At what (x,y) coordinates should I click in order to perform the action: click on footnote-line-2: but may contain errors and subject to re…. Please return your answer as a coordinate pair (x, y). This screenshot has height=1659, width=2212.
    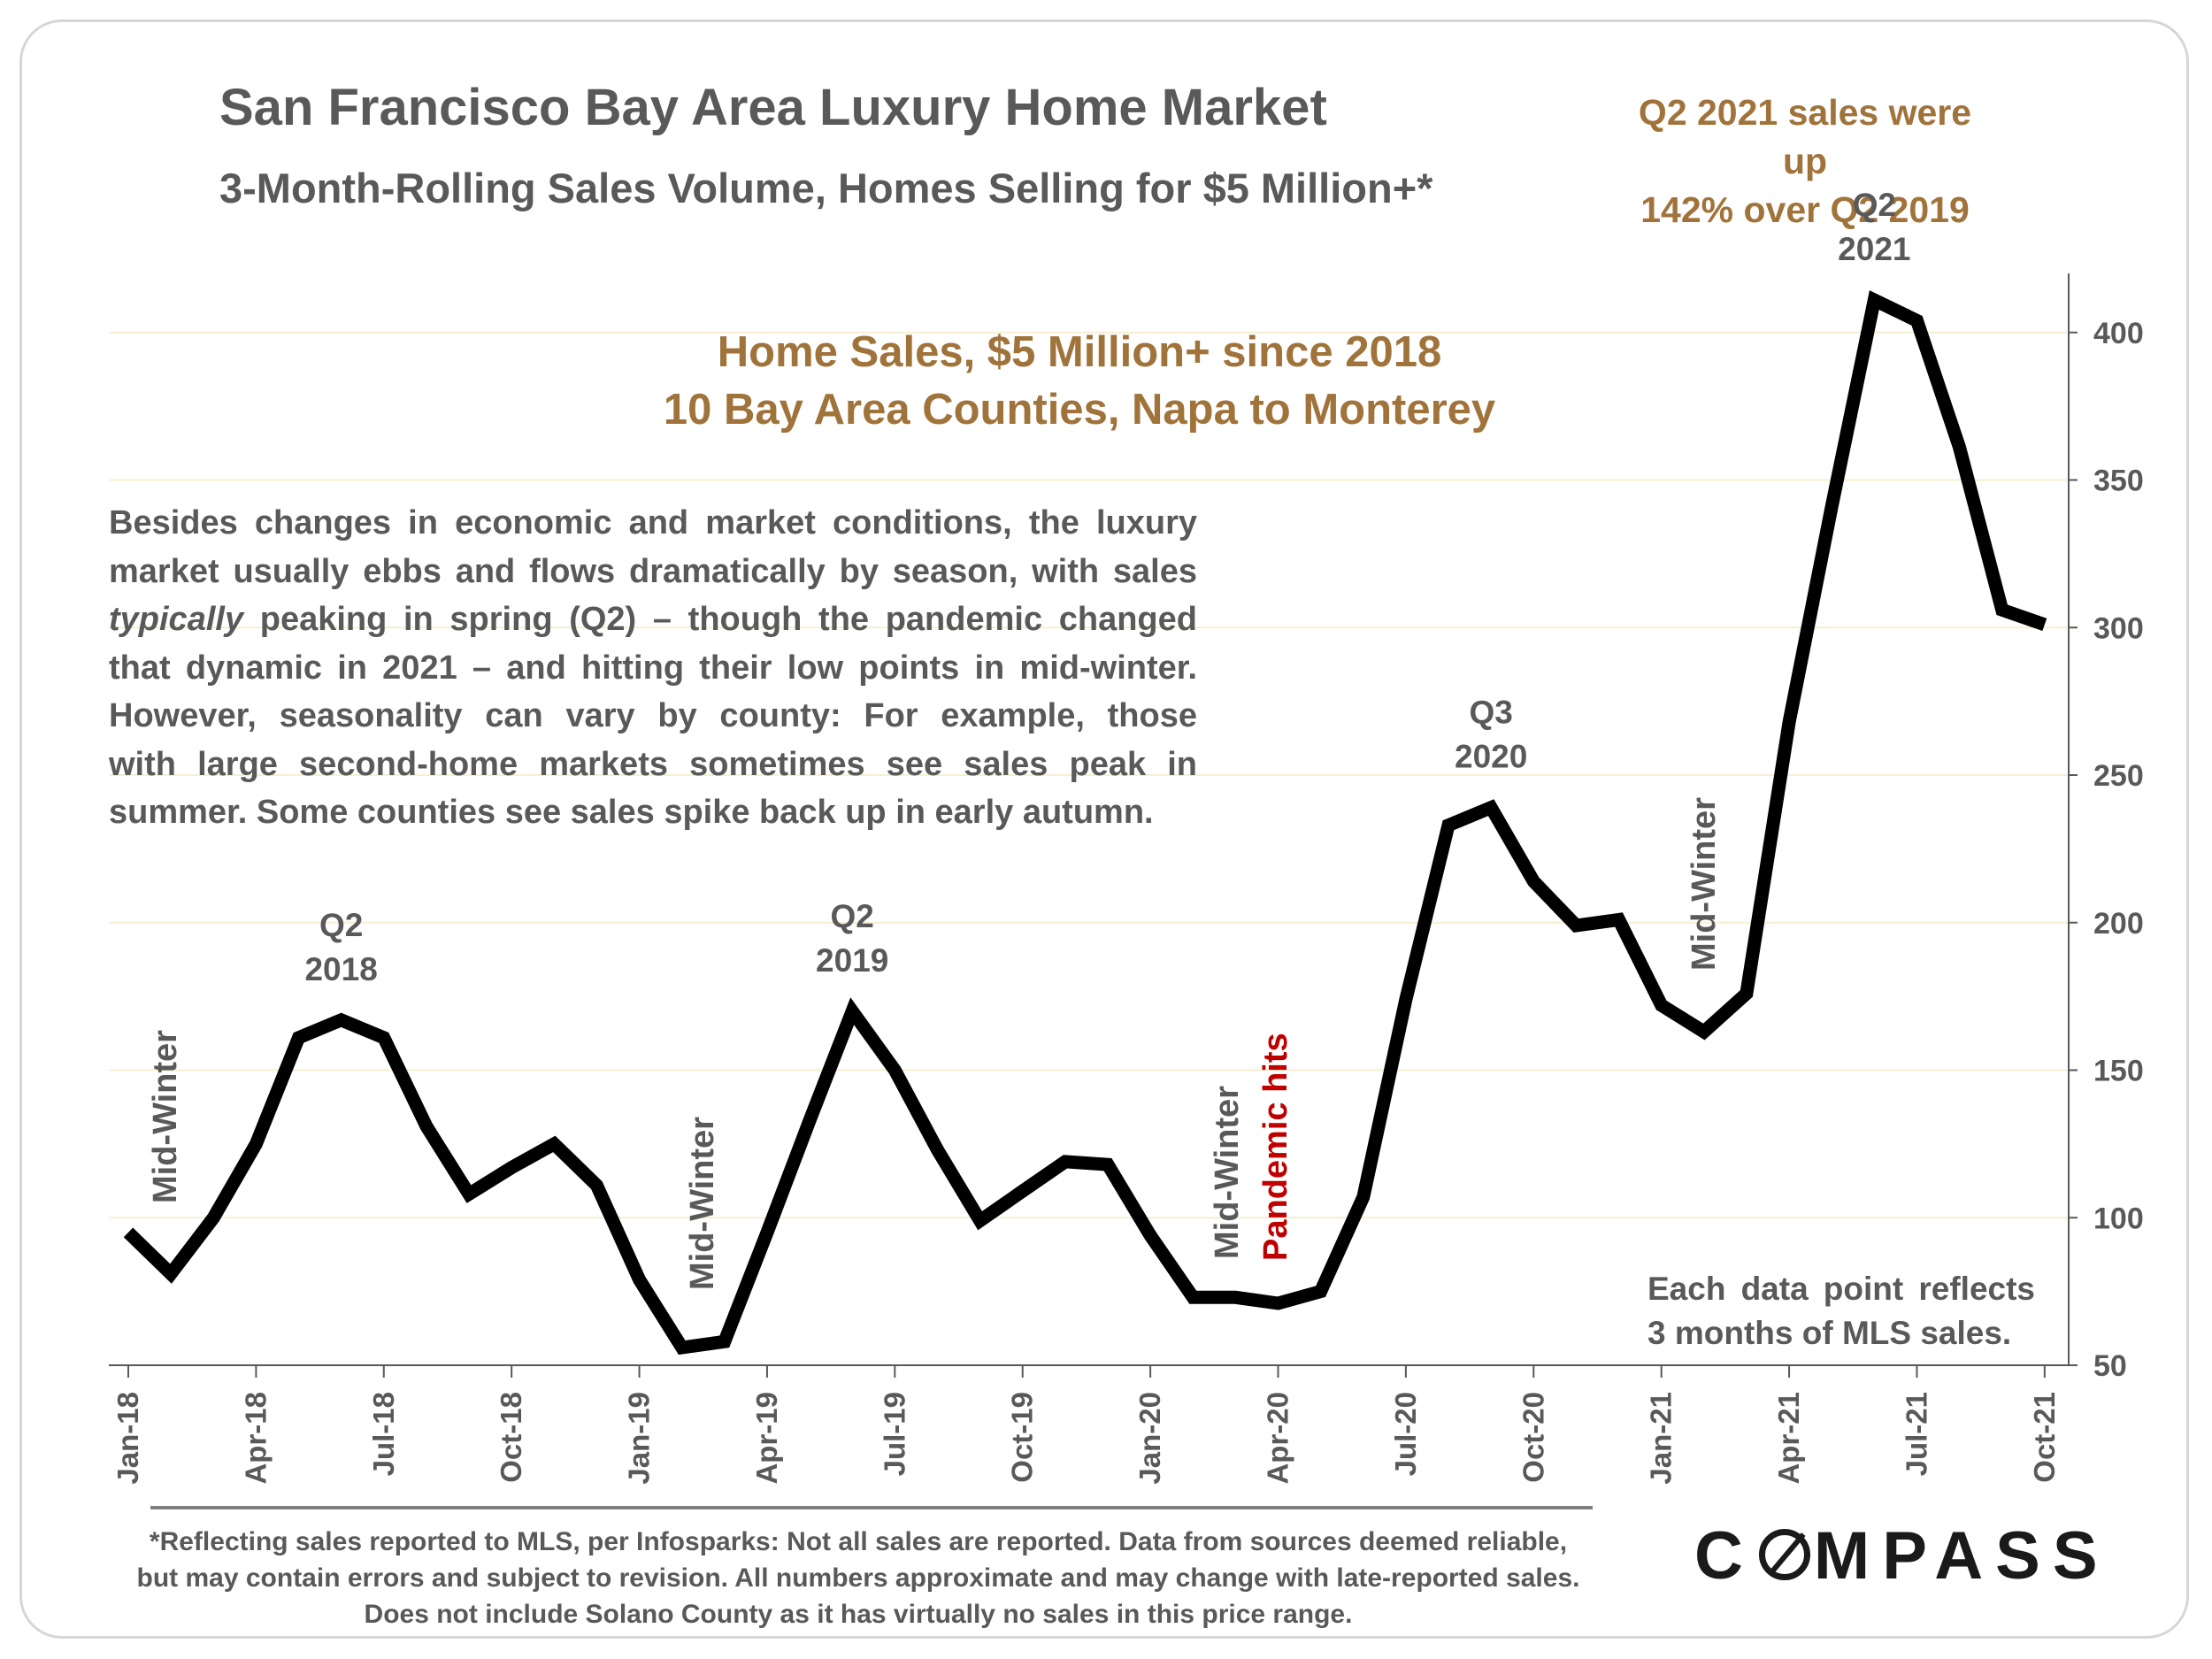
    Looking at the image, I should click on (858, 1578).